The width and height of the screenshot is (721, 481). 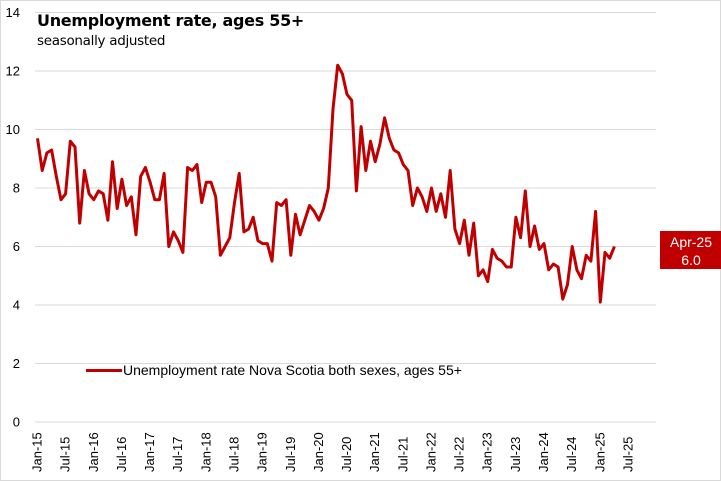 I want to click on x-tick-label: Jul-19, so click(x=290, y=454).